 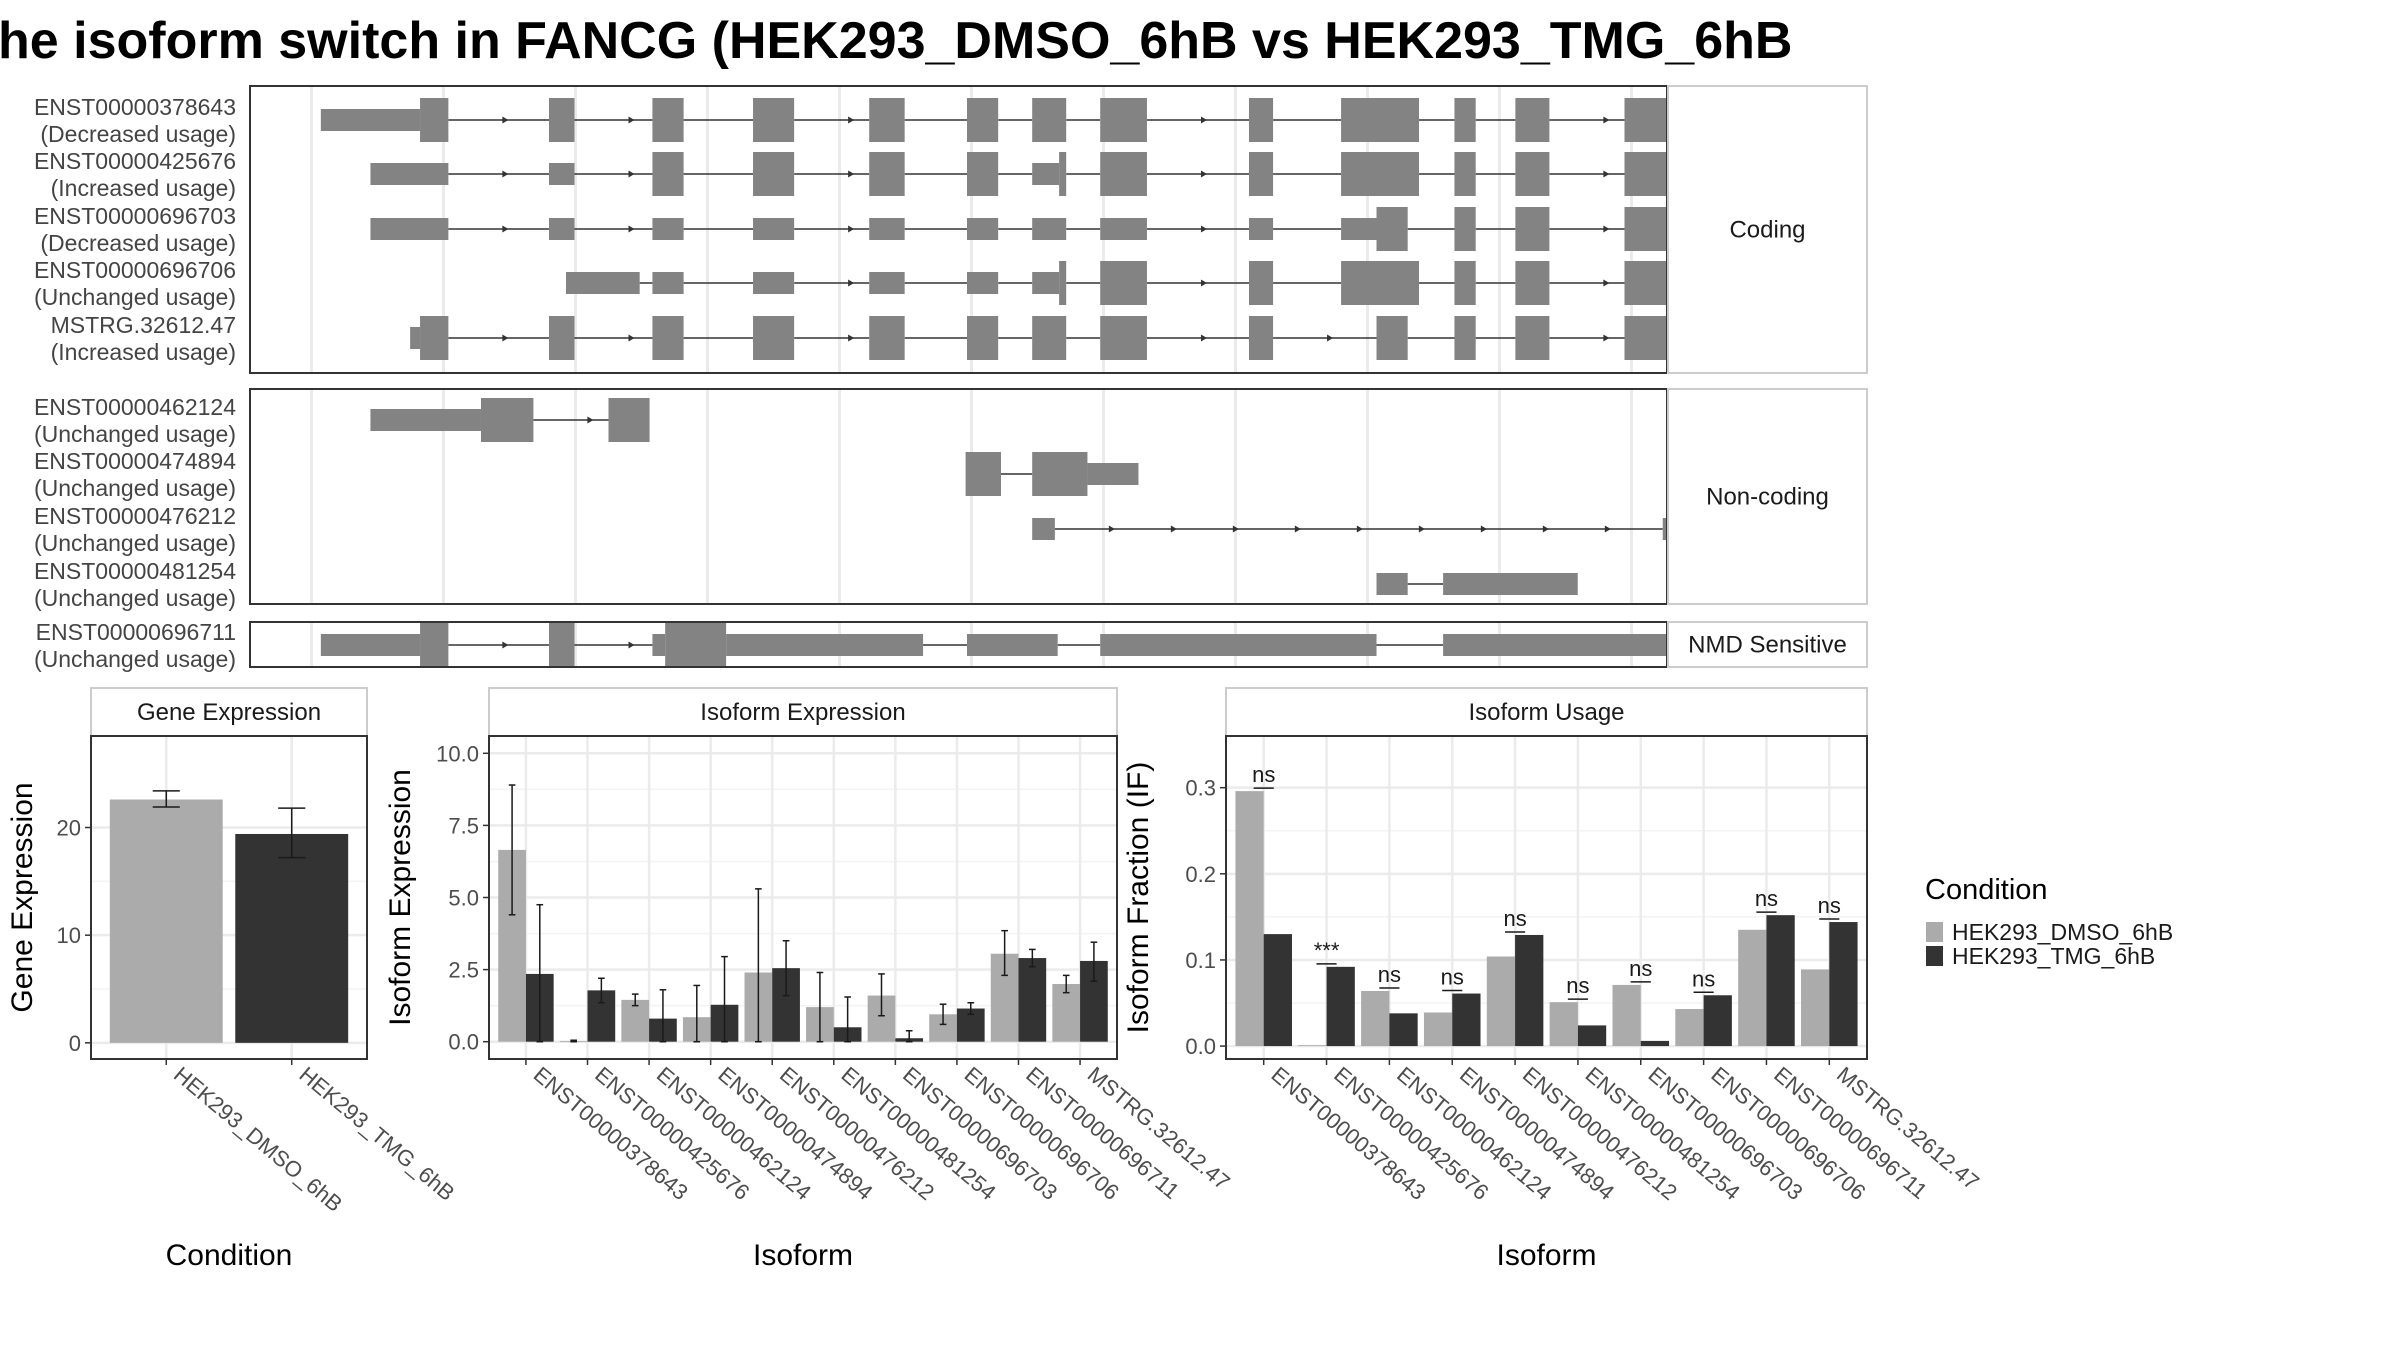 What do you see at coordinates (802, 712) in the screenshot?
I see `panel-strip-title: Isoform Expression` at bounding box center [802, 712].